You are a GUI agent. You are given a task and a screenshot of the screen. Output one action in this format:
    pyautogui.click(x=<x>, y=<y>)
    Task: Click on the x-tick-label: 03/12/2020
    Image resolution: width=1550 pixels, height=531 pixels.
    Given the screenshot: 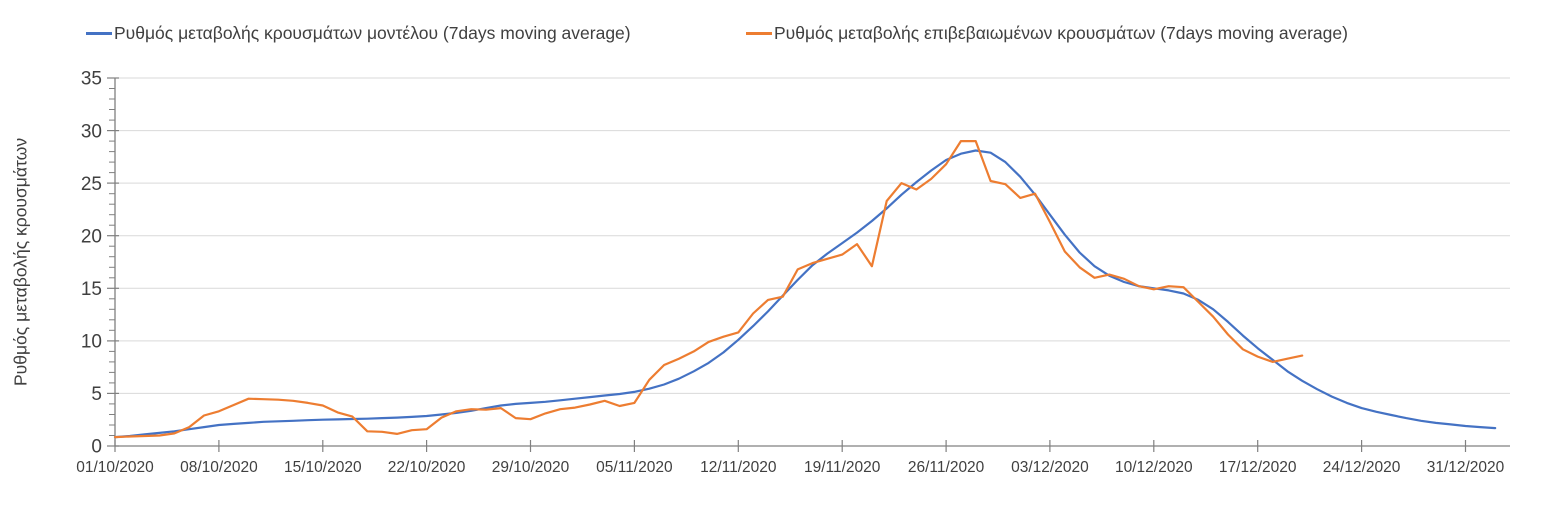 What is the action you would take?
    pyautogui.click(x=1050, y=467)
    